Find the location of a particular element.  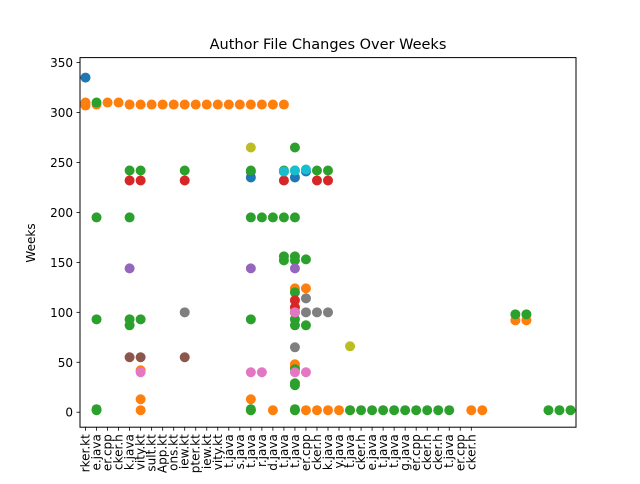

y-tick-label: 350 is located at coordinates (61, 63).